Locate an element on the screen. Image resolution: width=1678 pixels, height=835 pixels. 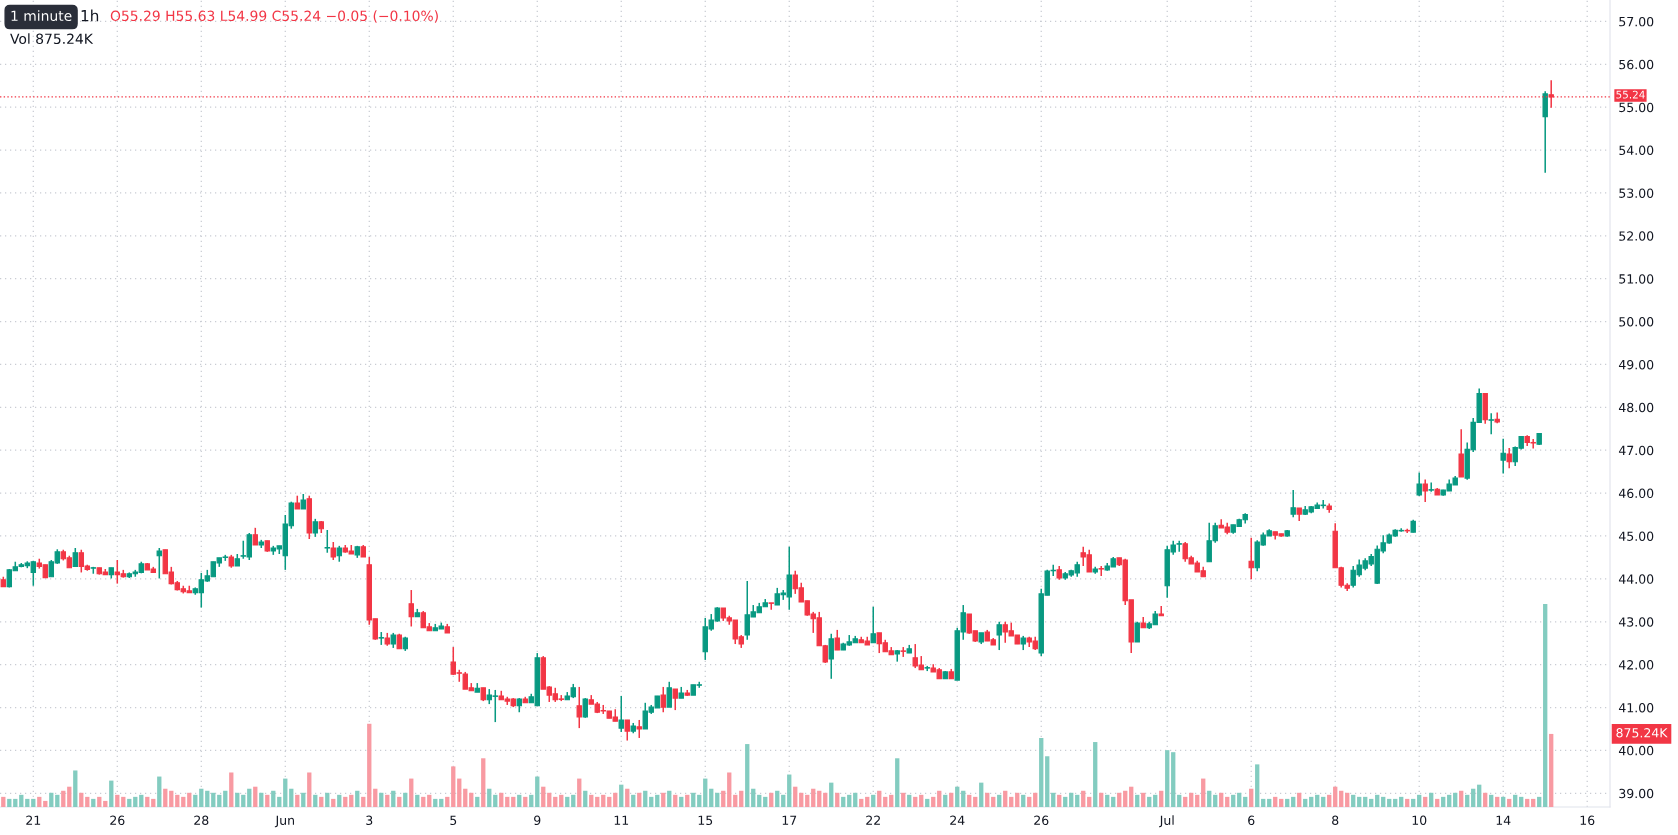
y-tick-label: 48.00 is located at coordinates (1636, 407).